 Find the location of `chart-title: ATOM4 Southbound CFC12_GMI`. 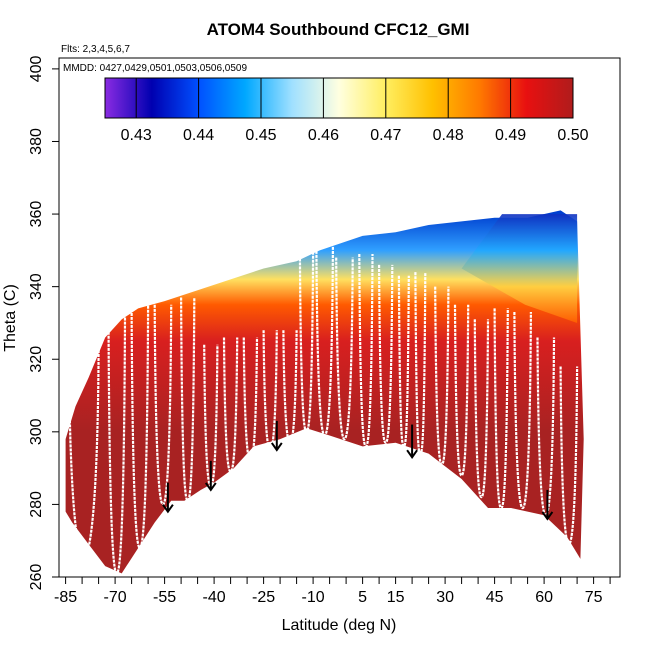

chart-title: ATOM4 Southbound CFC12_GMI is located at coordinates (338, 29).